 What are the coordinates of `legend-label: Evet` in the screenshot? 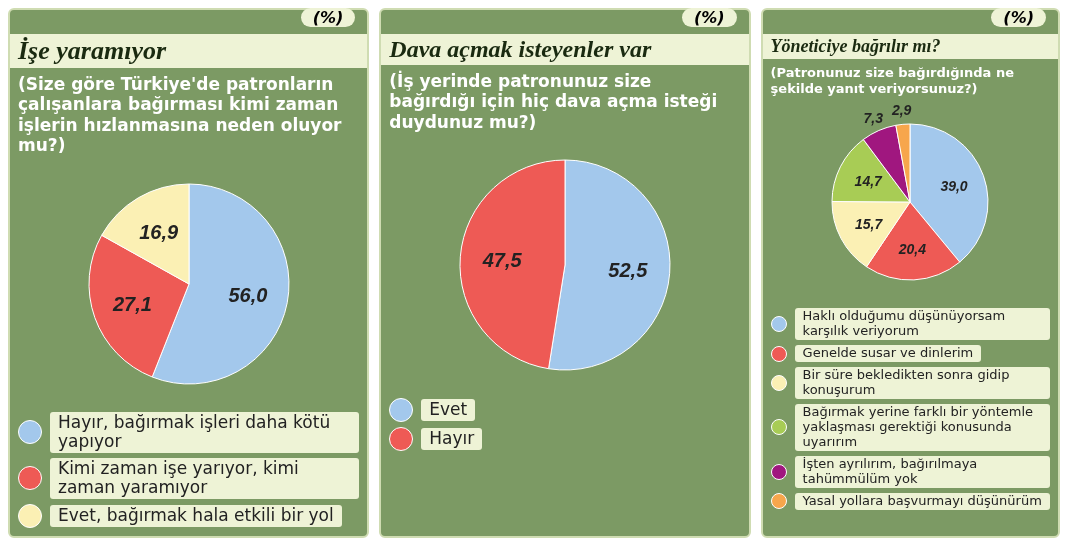 It's located at (448, 410).